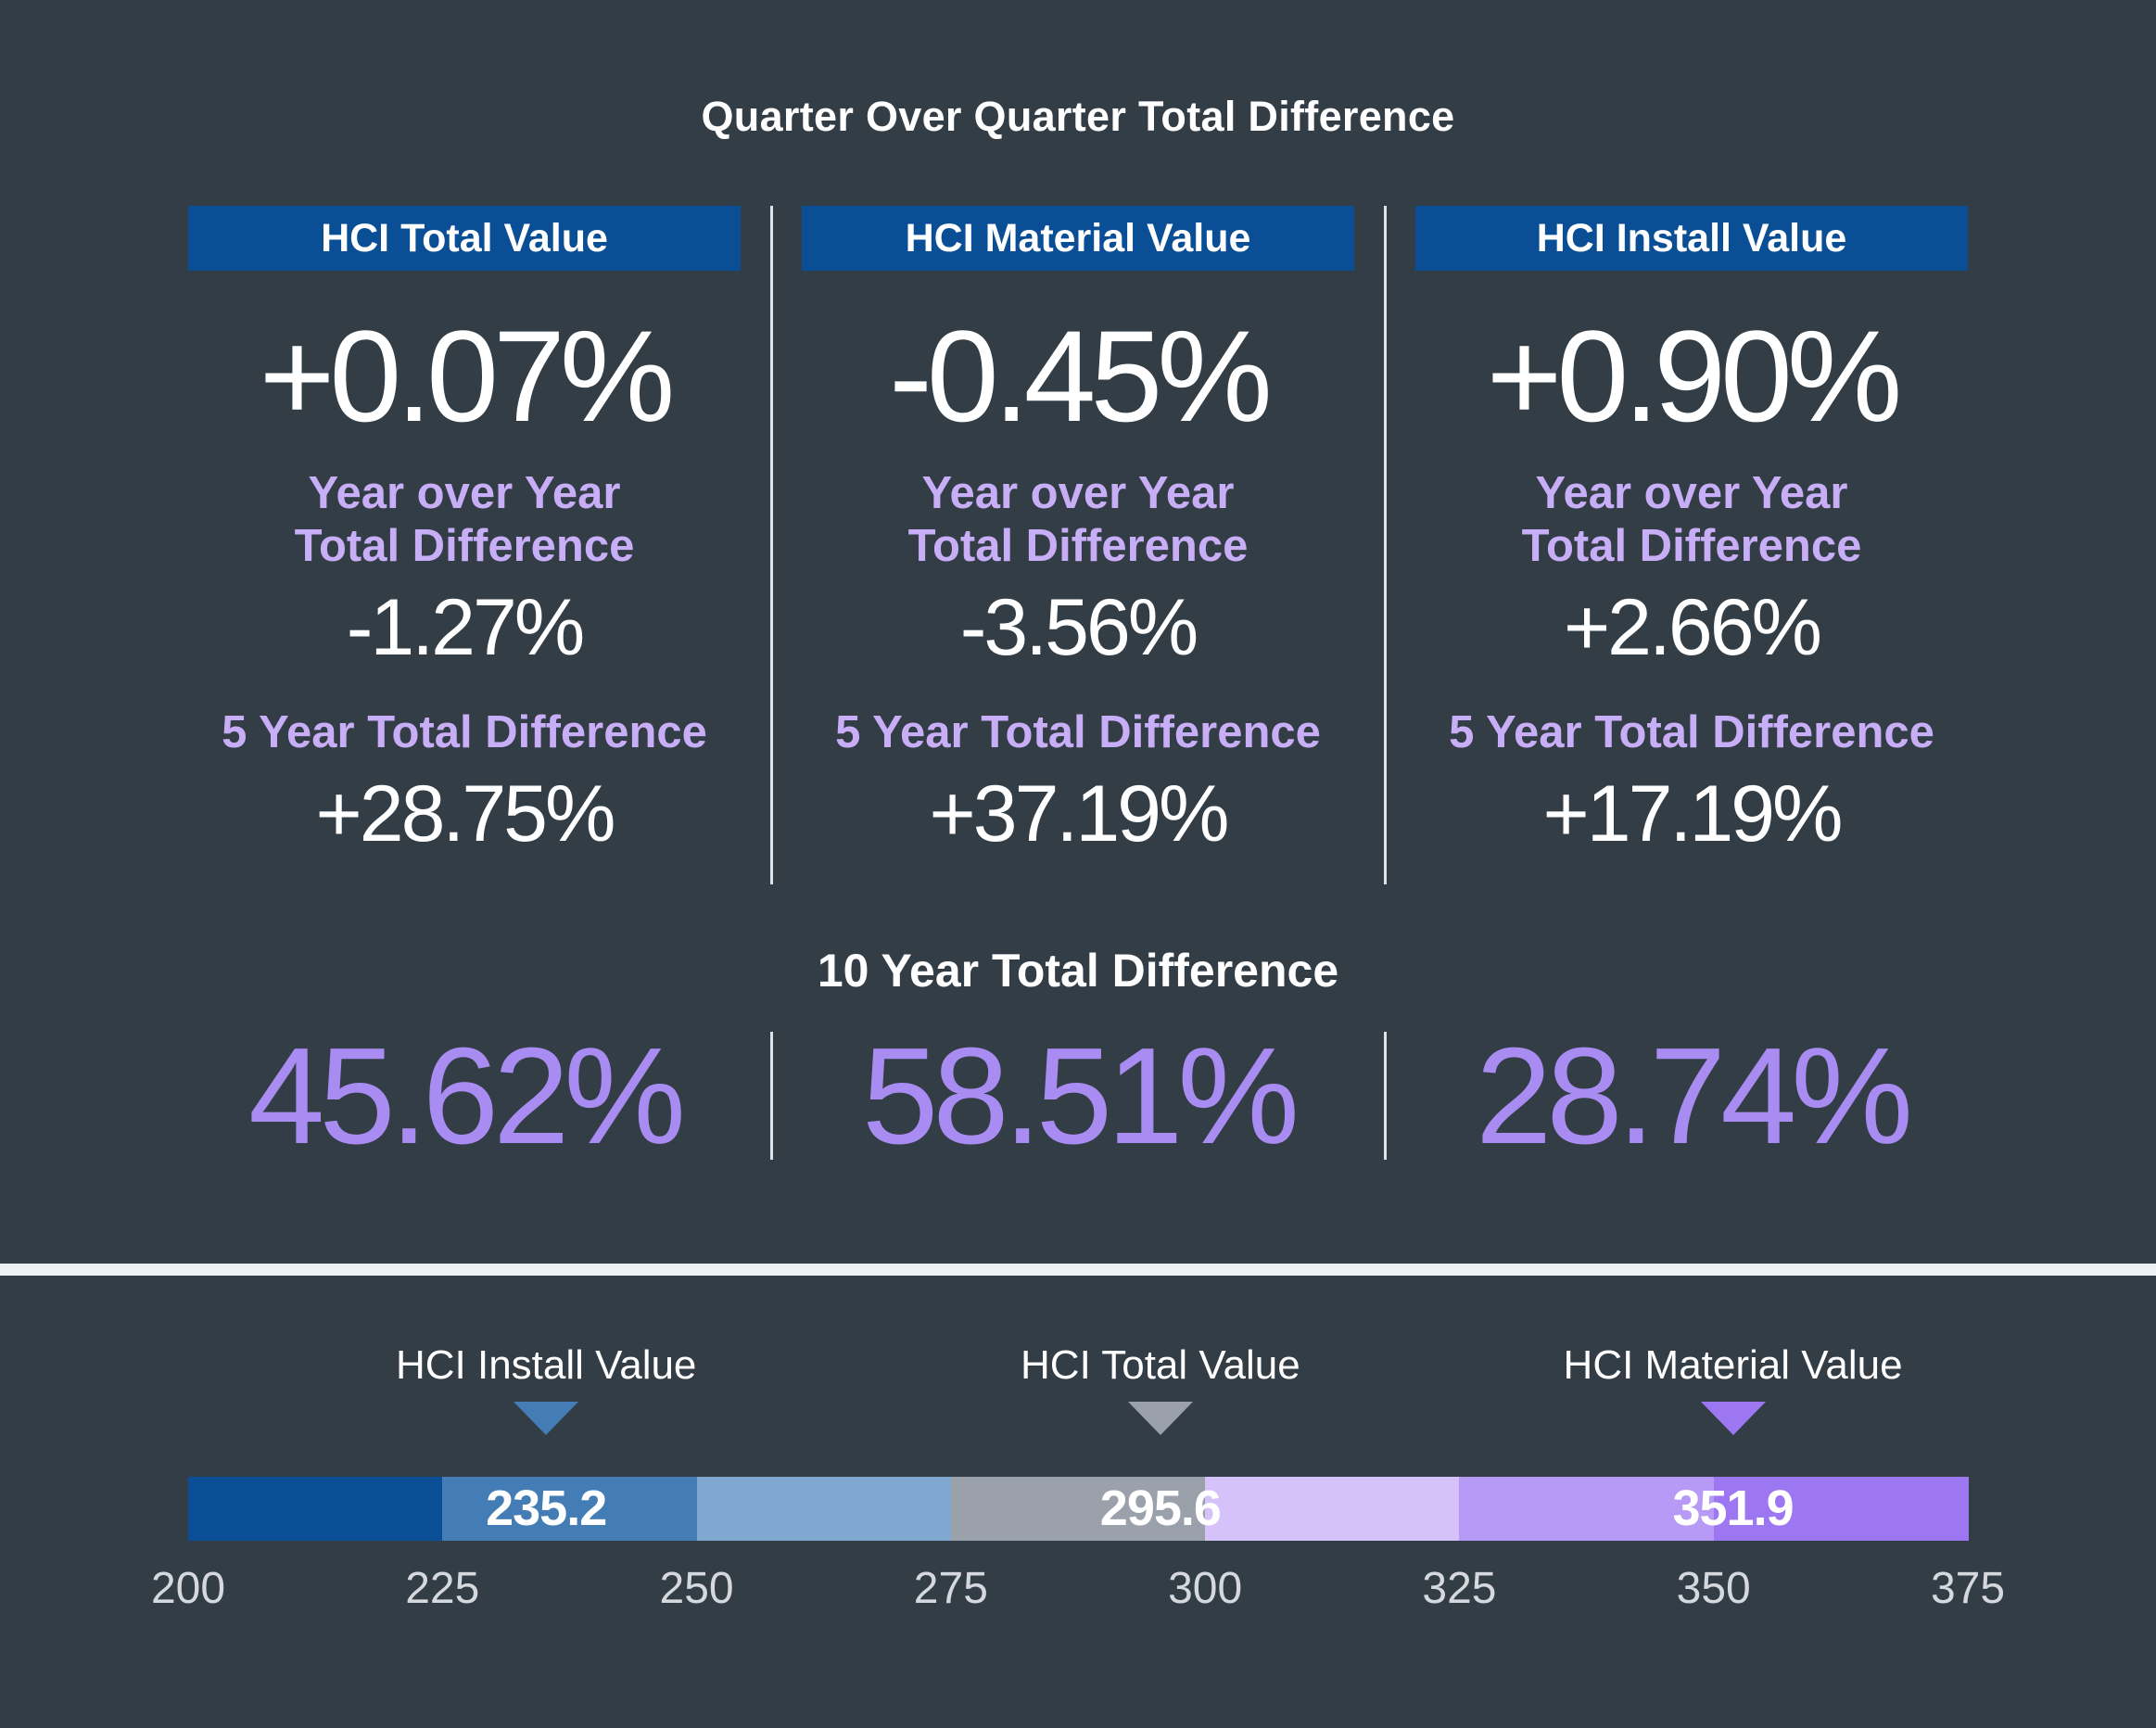 This screenshot has width=2156, height=1728. I want to click on marker-value-label: 295.6, so click(1160, 1508).